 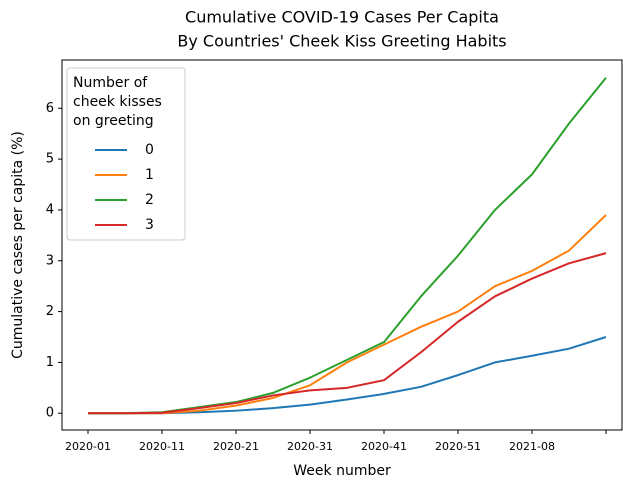 I want to click on y-tick-label: 4, so click(x=50, y=209).